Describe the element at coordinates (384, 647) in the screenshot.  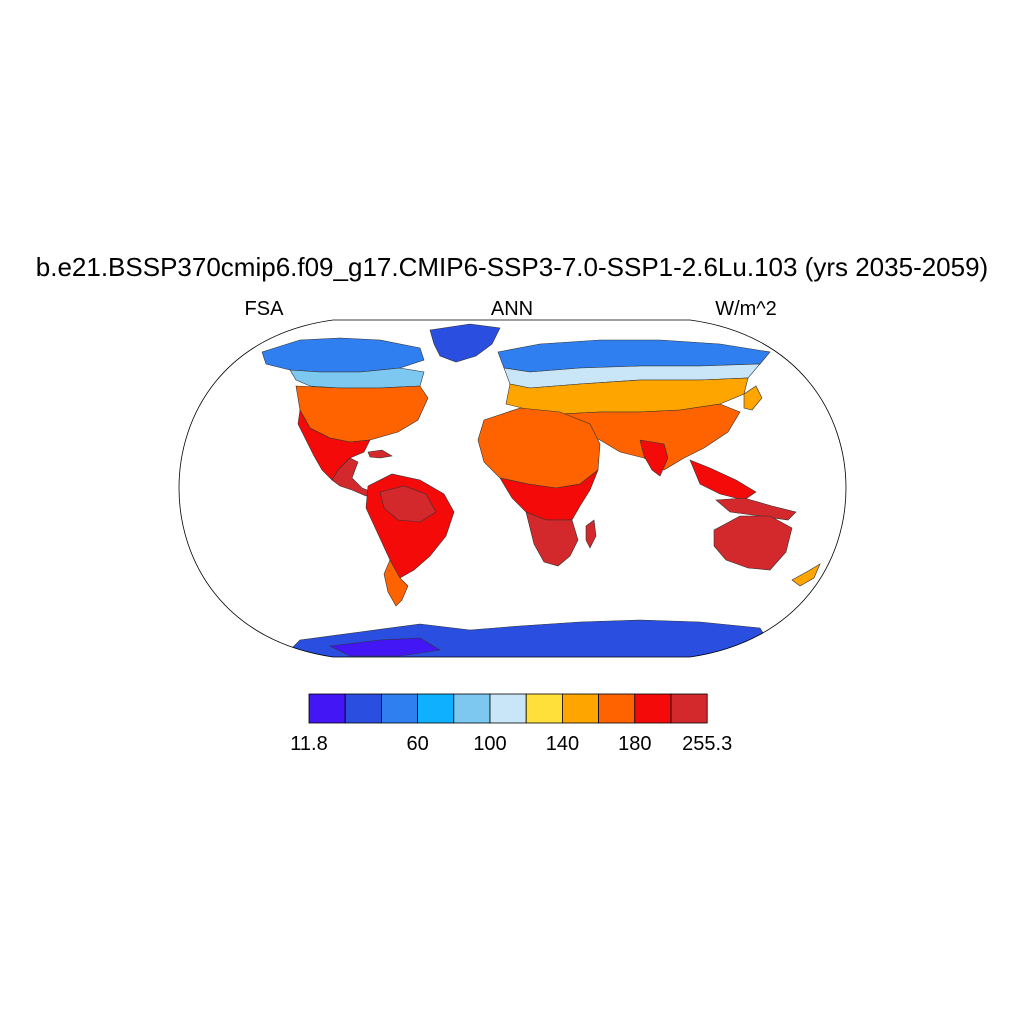
I see `antarctica-interior` at that location.